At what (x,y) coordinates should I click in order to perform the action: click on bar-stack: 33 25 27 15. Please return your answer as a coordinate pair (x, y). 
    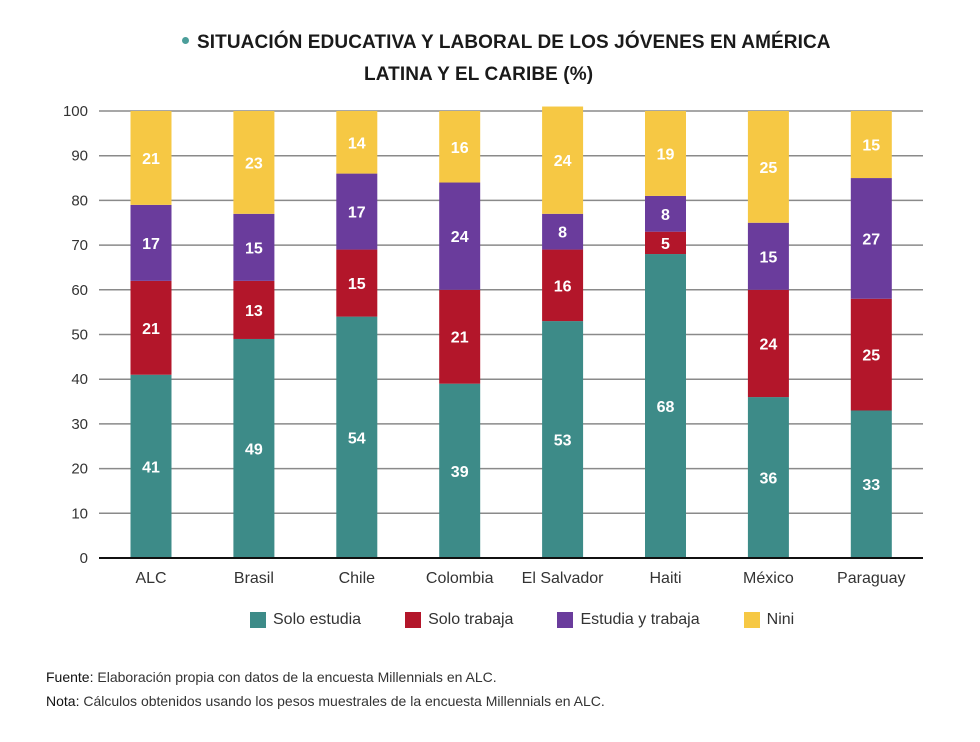
    Looking at the image, I should click on (871, 334).